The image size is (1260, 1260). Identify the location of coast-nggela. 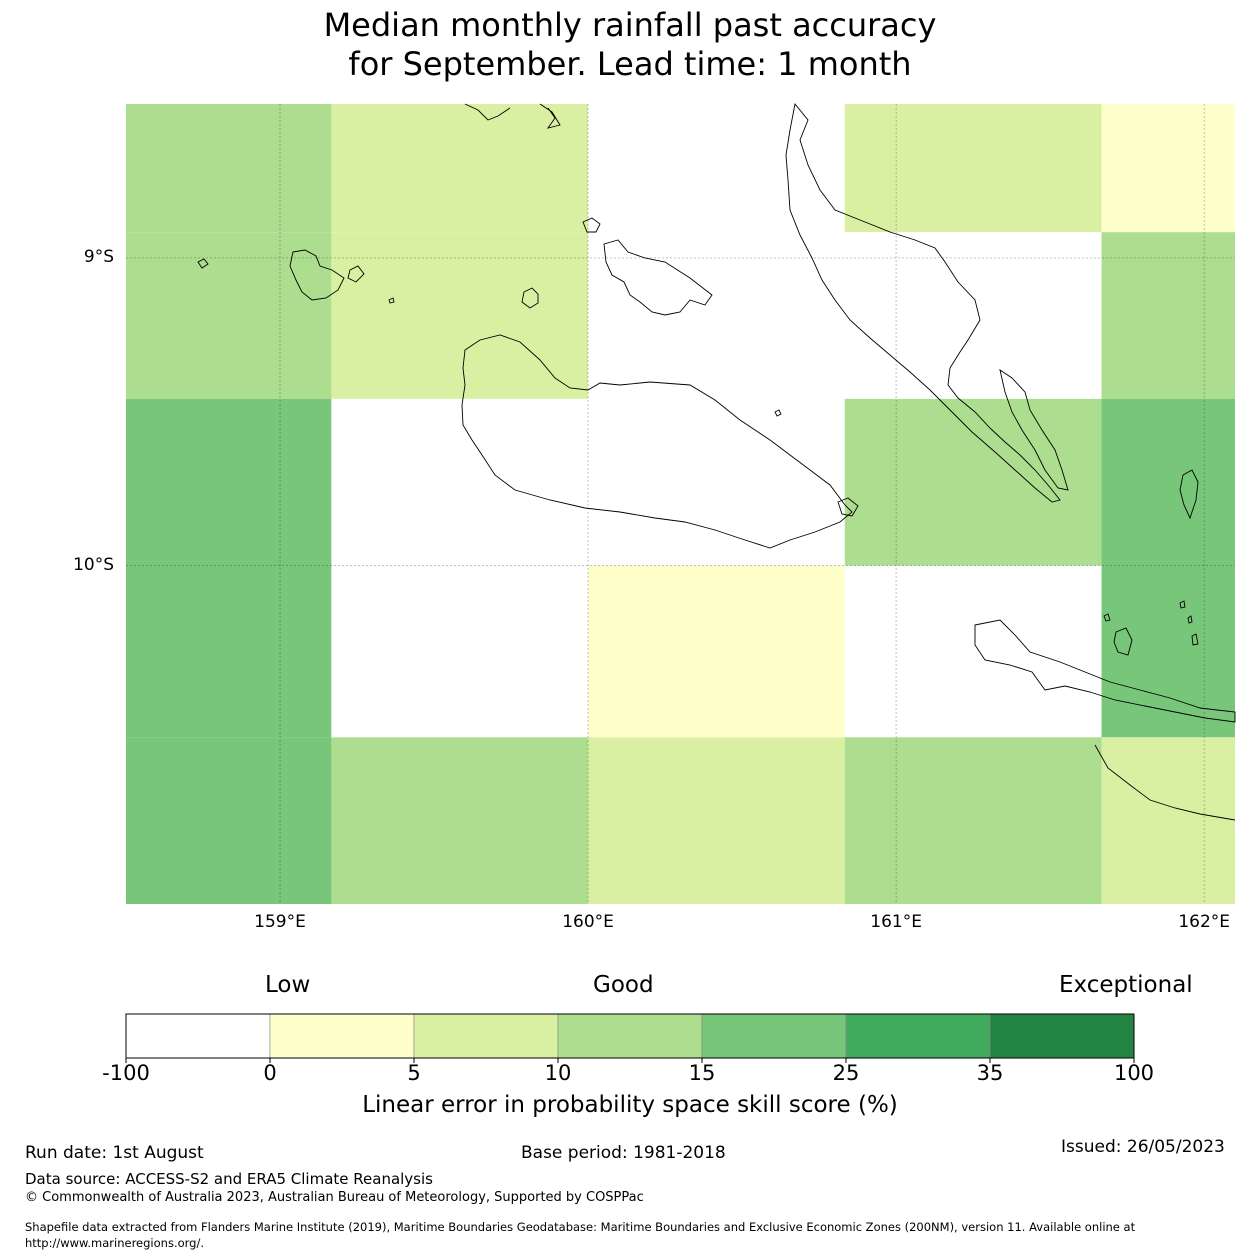
(658, 277).